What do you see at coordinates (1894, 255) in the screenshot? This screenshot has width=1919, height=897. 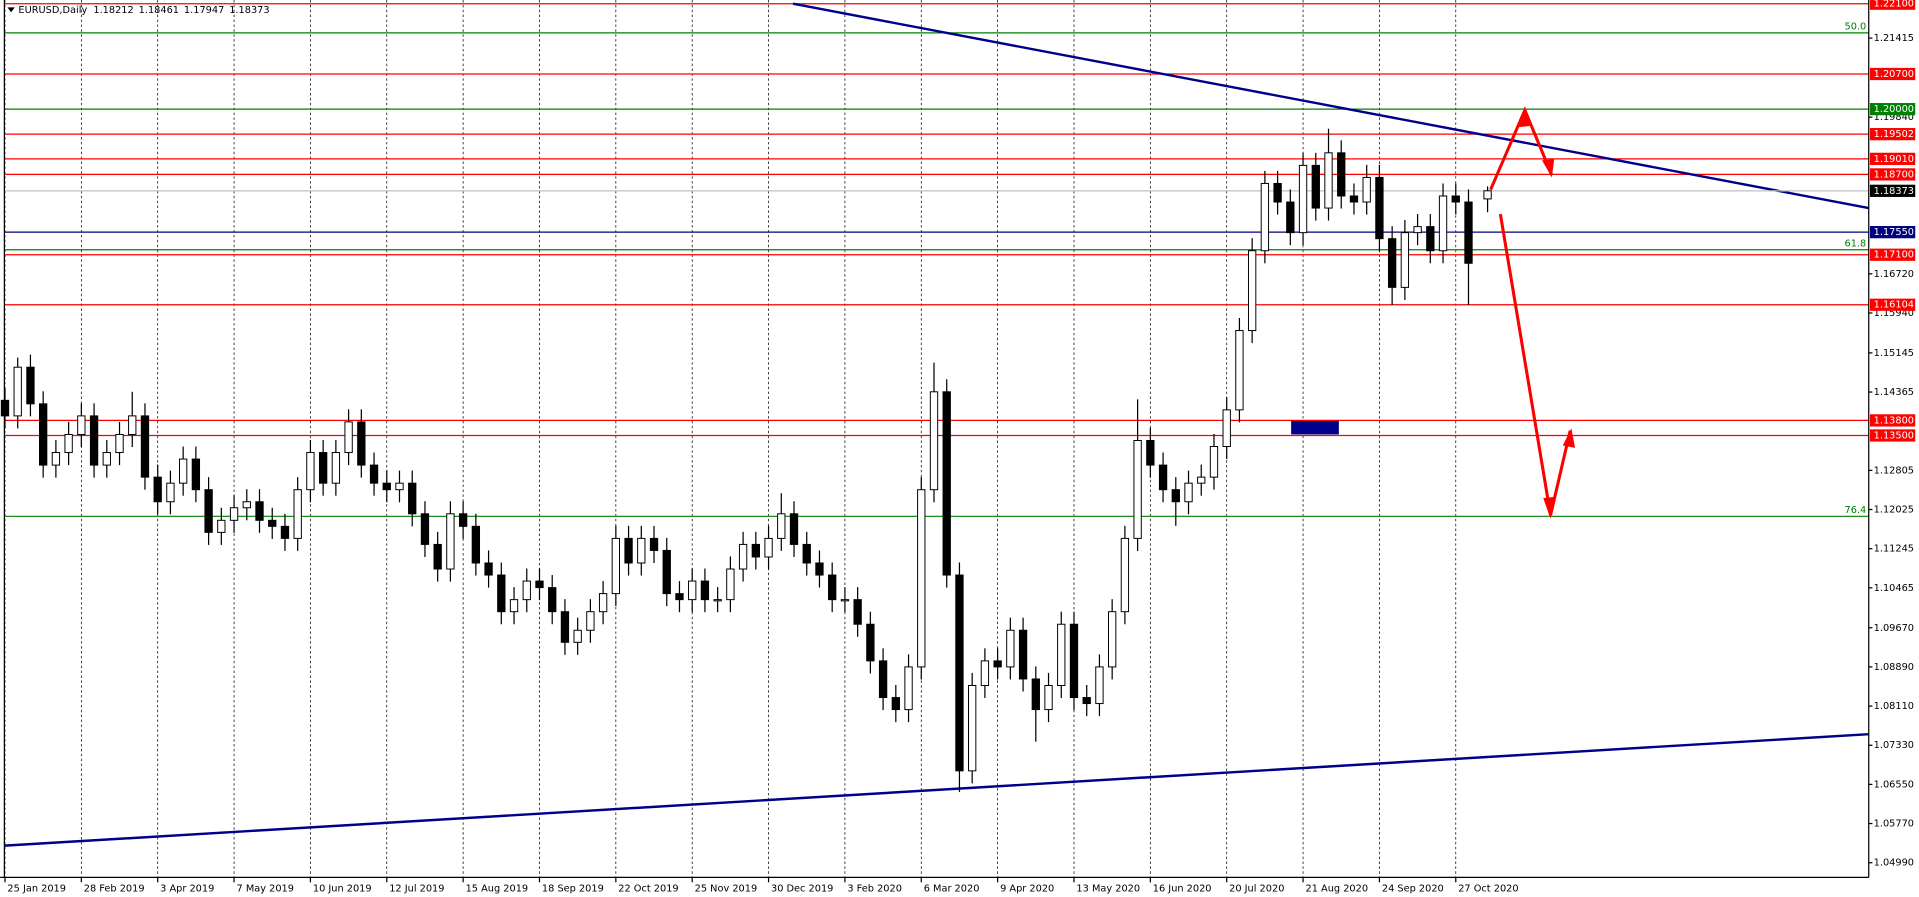 I see `level-label: 1.17100` at bounding box center [1894, 255].